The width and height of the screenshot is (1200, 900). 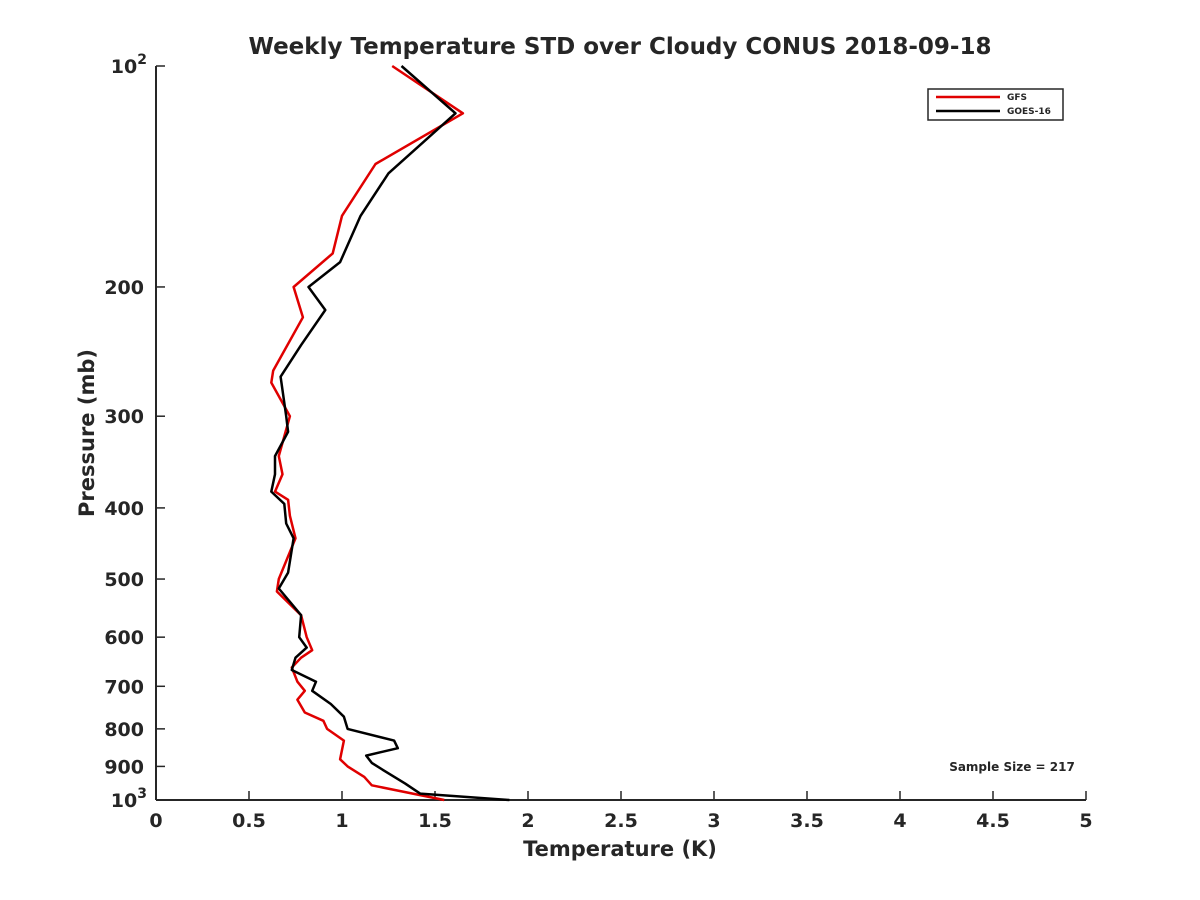 What do you see at coordinates (527, 821) in the screenshot?
I see `x-tick-label: 2` at bounding box center [527, 821].